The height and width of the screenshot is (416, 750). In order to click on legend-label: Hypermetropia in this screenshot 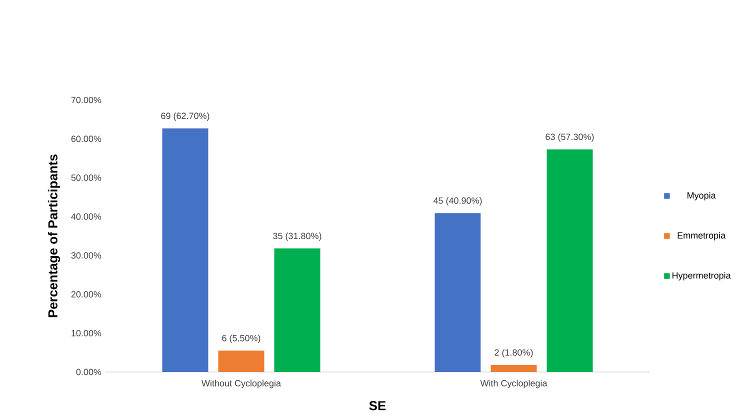, I will do `click(701, 276)`.